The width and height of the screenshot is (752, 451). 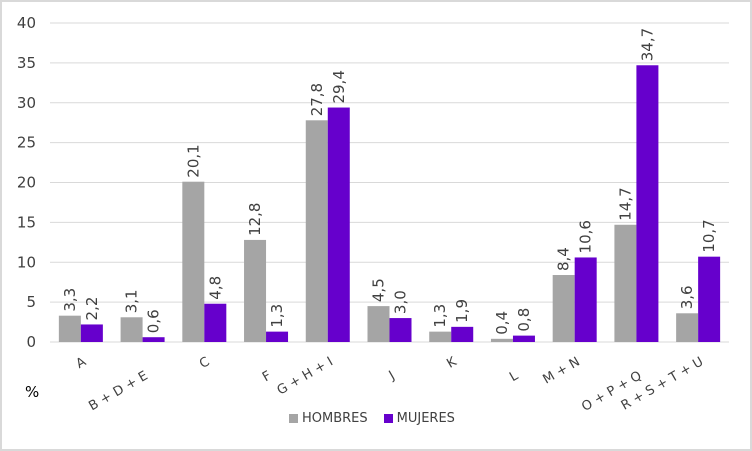 I want to click on data-label: 4,8, so click(x=215, y=288).